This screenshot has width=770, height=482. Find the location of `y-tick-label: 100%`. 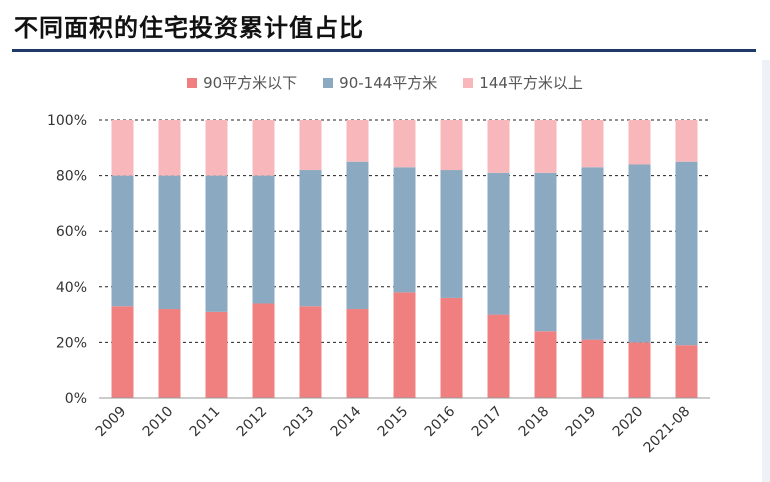

y-tick-label: 100% is located at coordinates (67, 121).